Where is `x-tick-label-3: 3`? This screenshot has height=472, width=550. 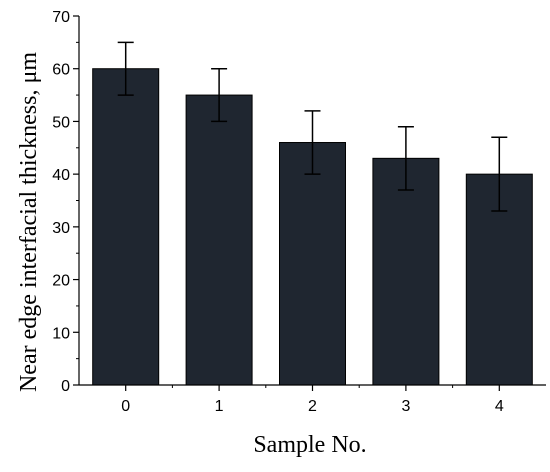 x-tick-label-3: 3 is located at coordinates (405, 406).